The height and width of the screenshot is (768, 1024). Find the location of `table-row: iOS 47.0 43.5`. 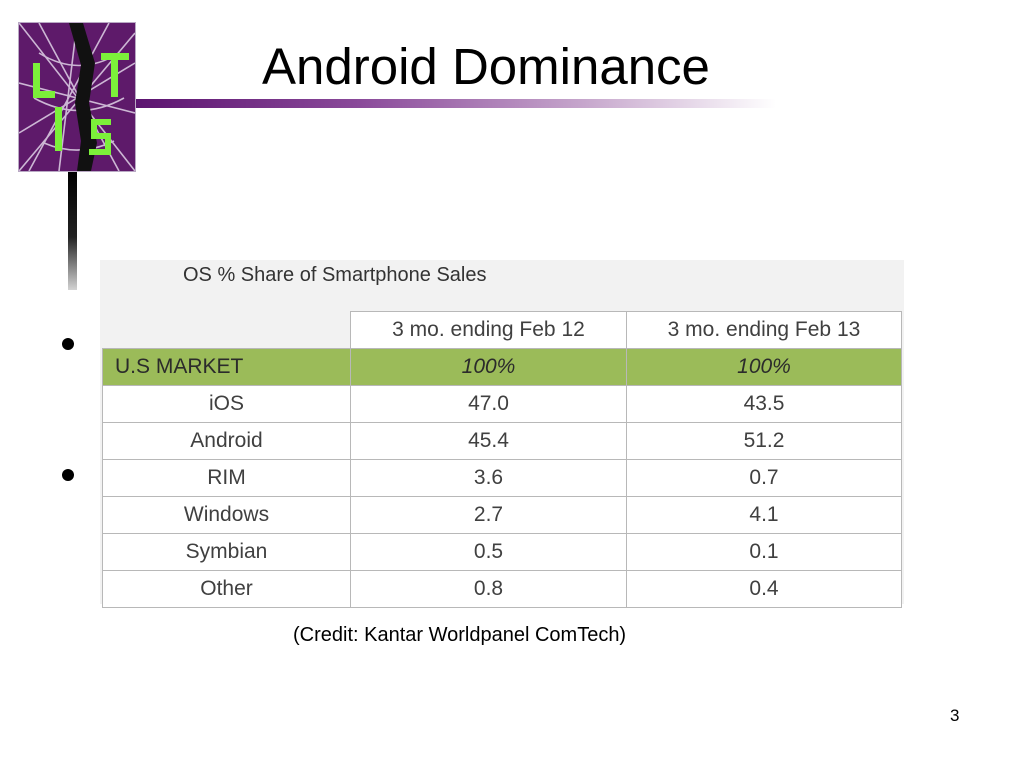

table-row: iOS 47.0 43.5 is located at coordinates (502, 404).